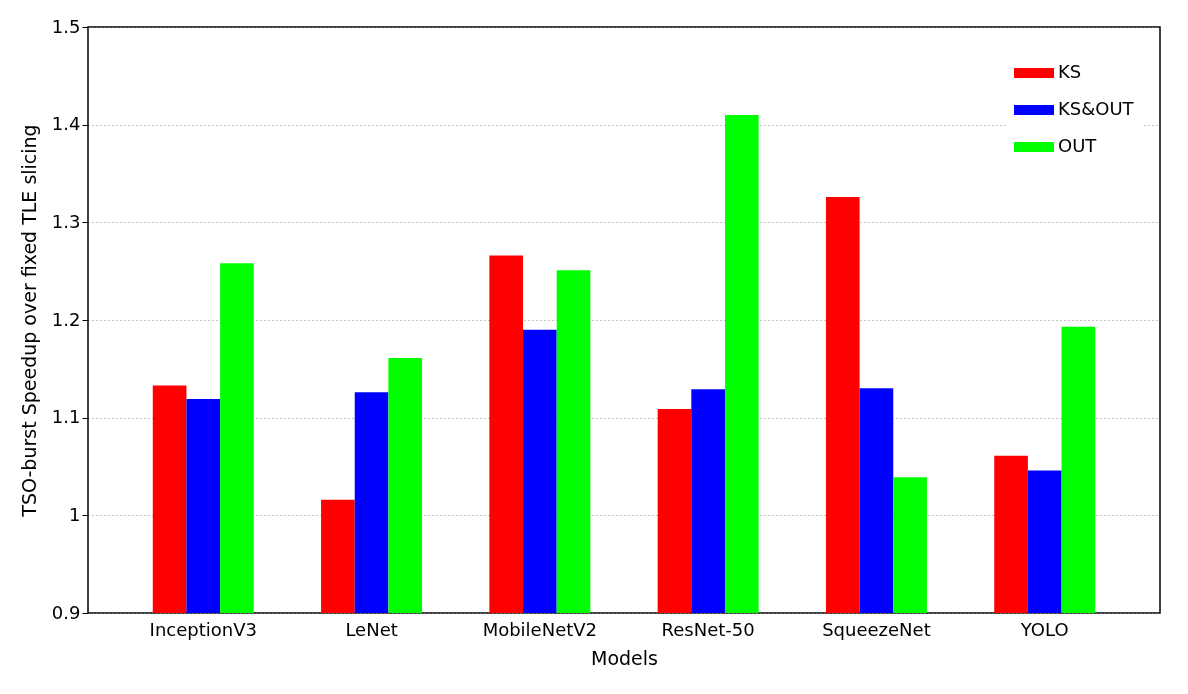 The image size is (1188, 694). What do you see at coordinates (1096, 108) in the screenshot?
I see `legend-label: KS&OUT` at bounding box center [1096, 108].